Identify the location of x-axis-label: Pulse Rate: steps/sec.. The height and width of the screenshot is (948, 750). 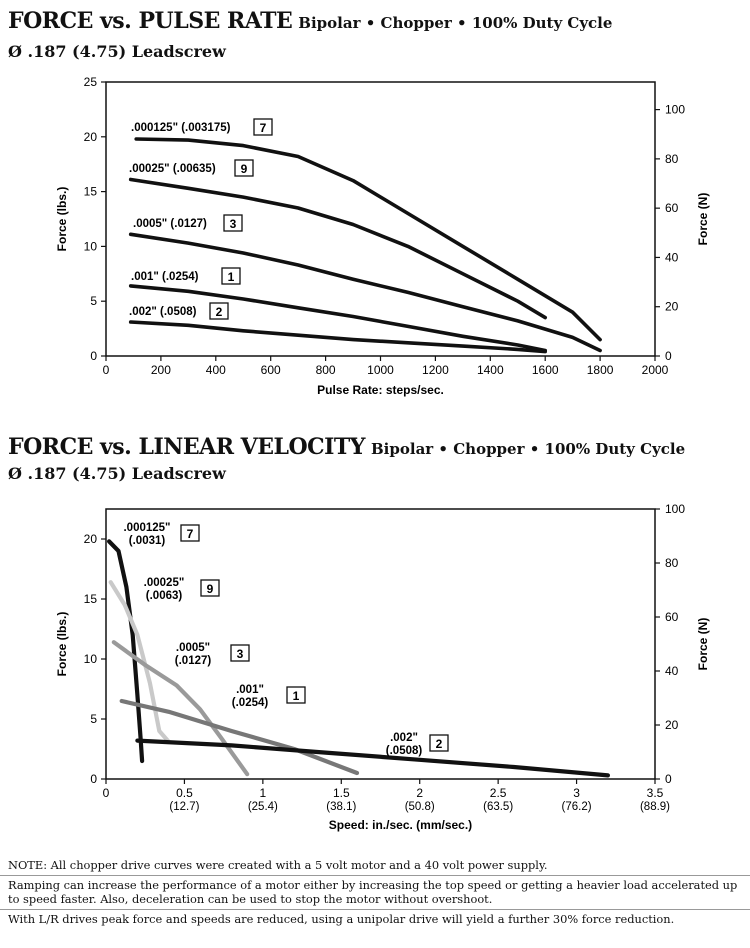
(380, 390).